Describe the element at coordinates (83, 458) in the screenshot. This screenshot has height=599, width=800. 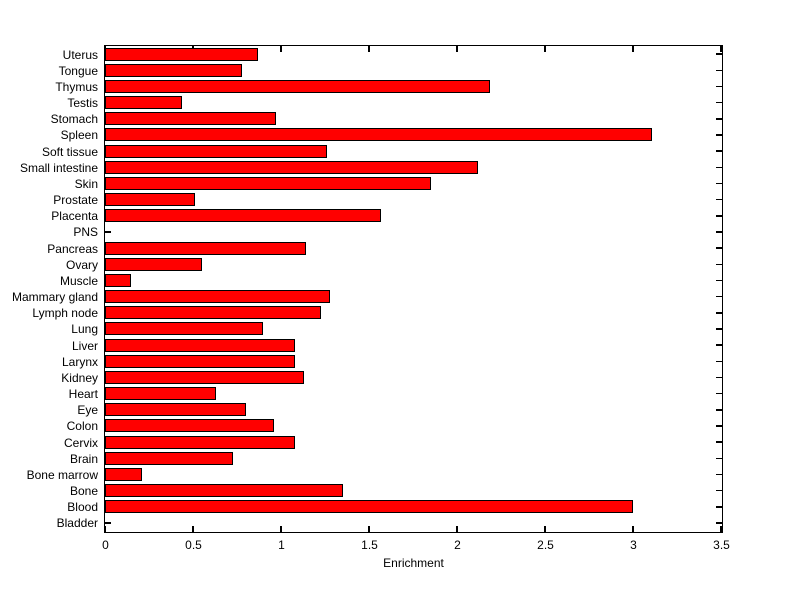
I see `y-tick-label: Brain` at that location.